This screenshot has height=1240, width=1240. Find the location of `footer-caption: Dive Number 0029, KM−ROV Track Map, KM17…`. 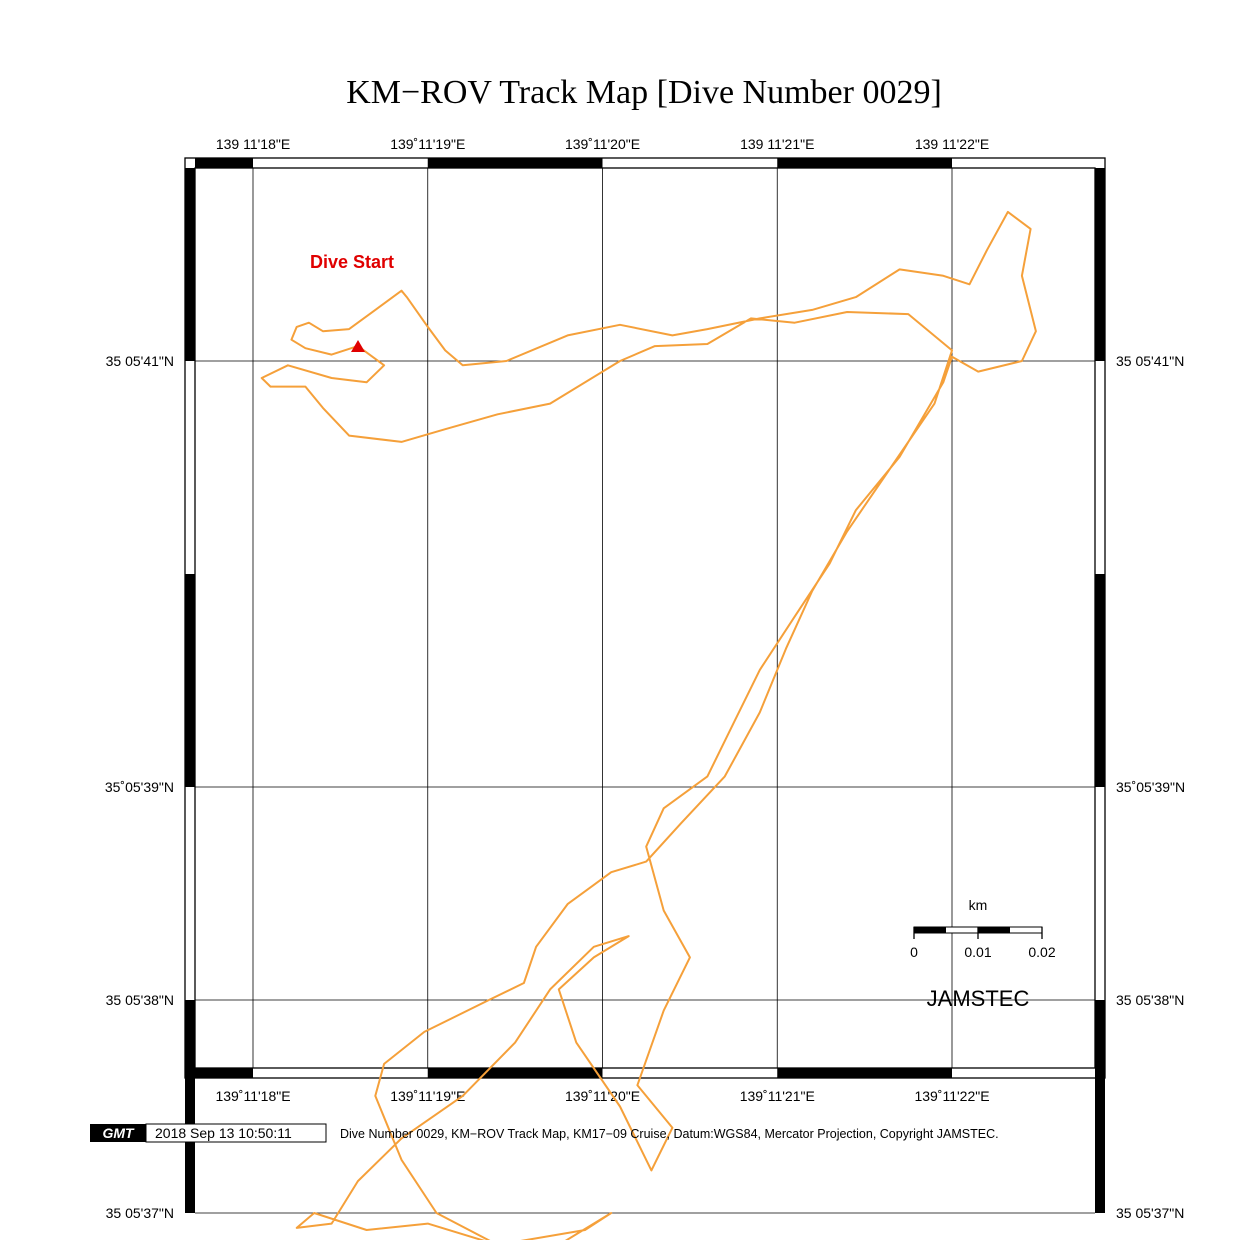

footer-caption: Dive Number 0029, KM−ROV Track Map, KM17… is located at coordinates (669, 1134).